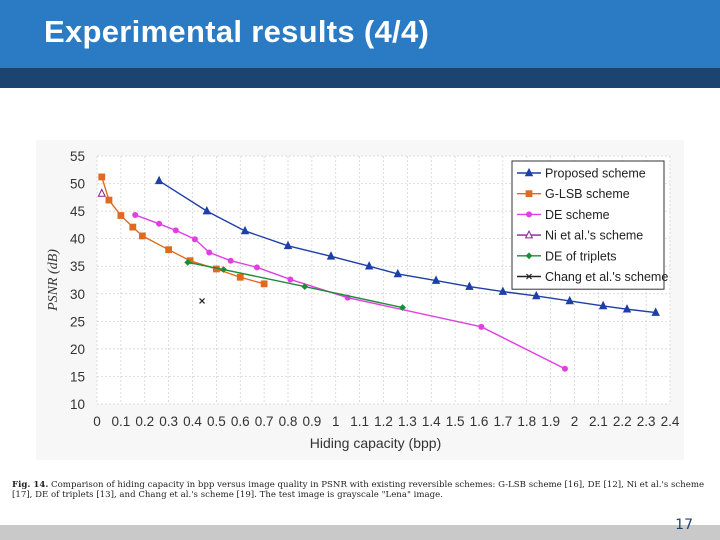 This screenshot has width=720, height=540. Describe the element at coordinates (360, 532) in the screenshot. I see `footer-bar` at that location.